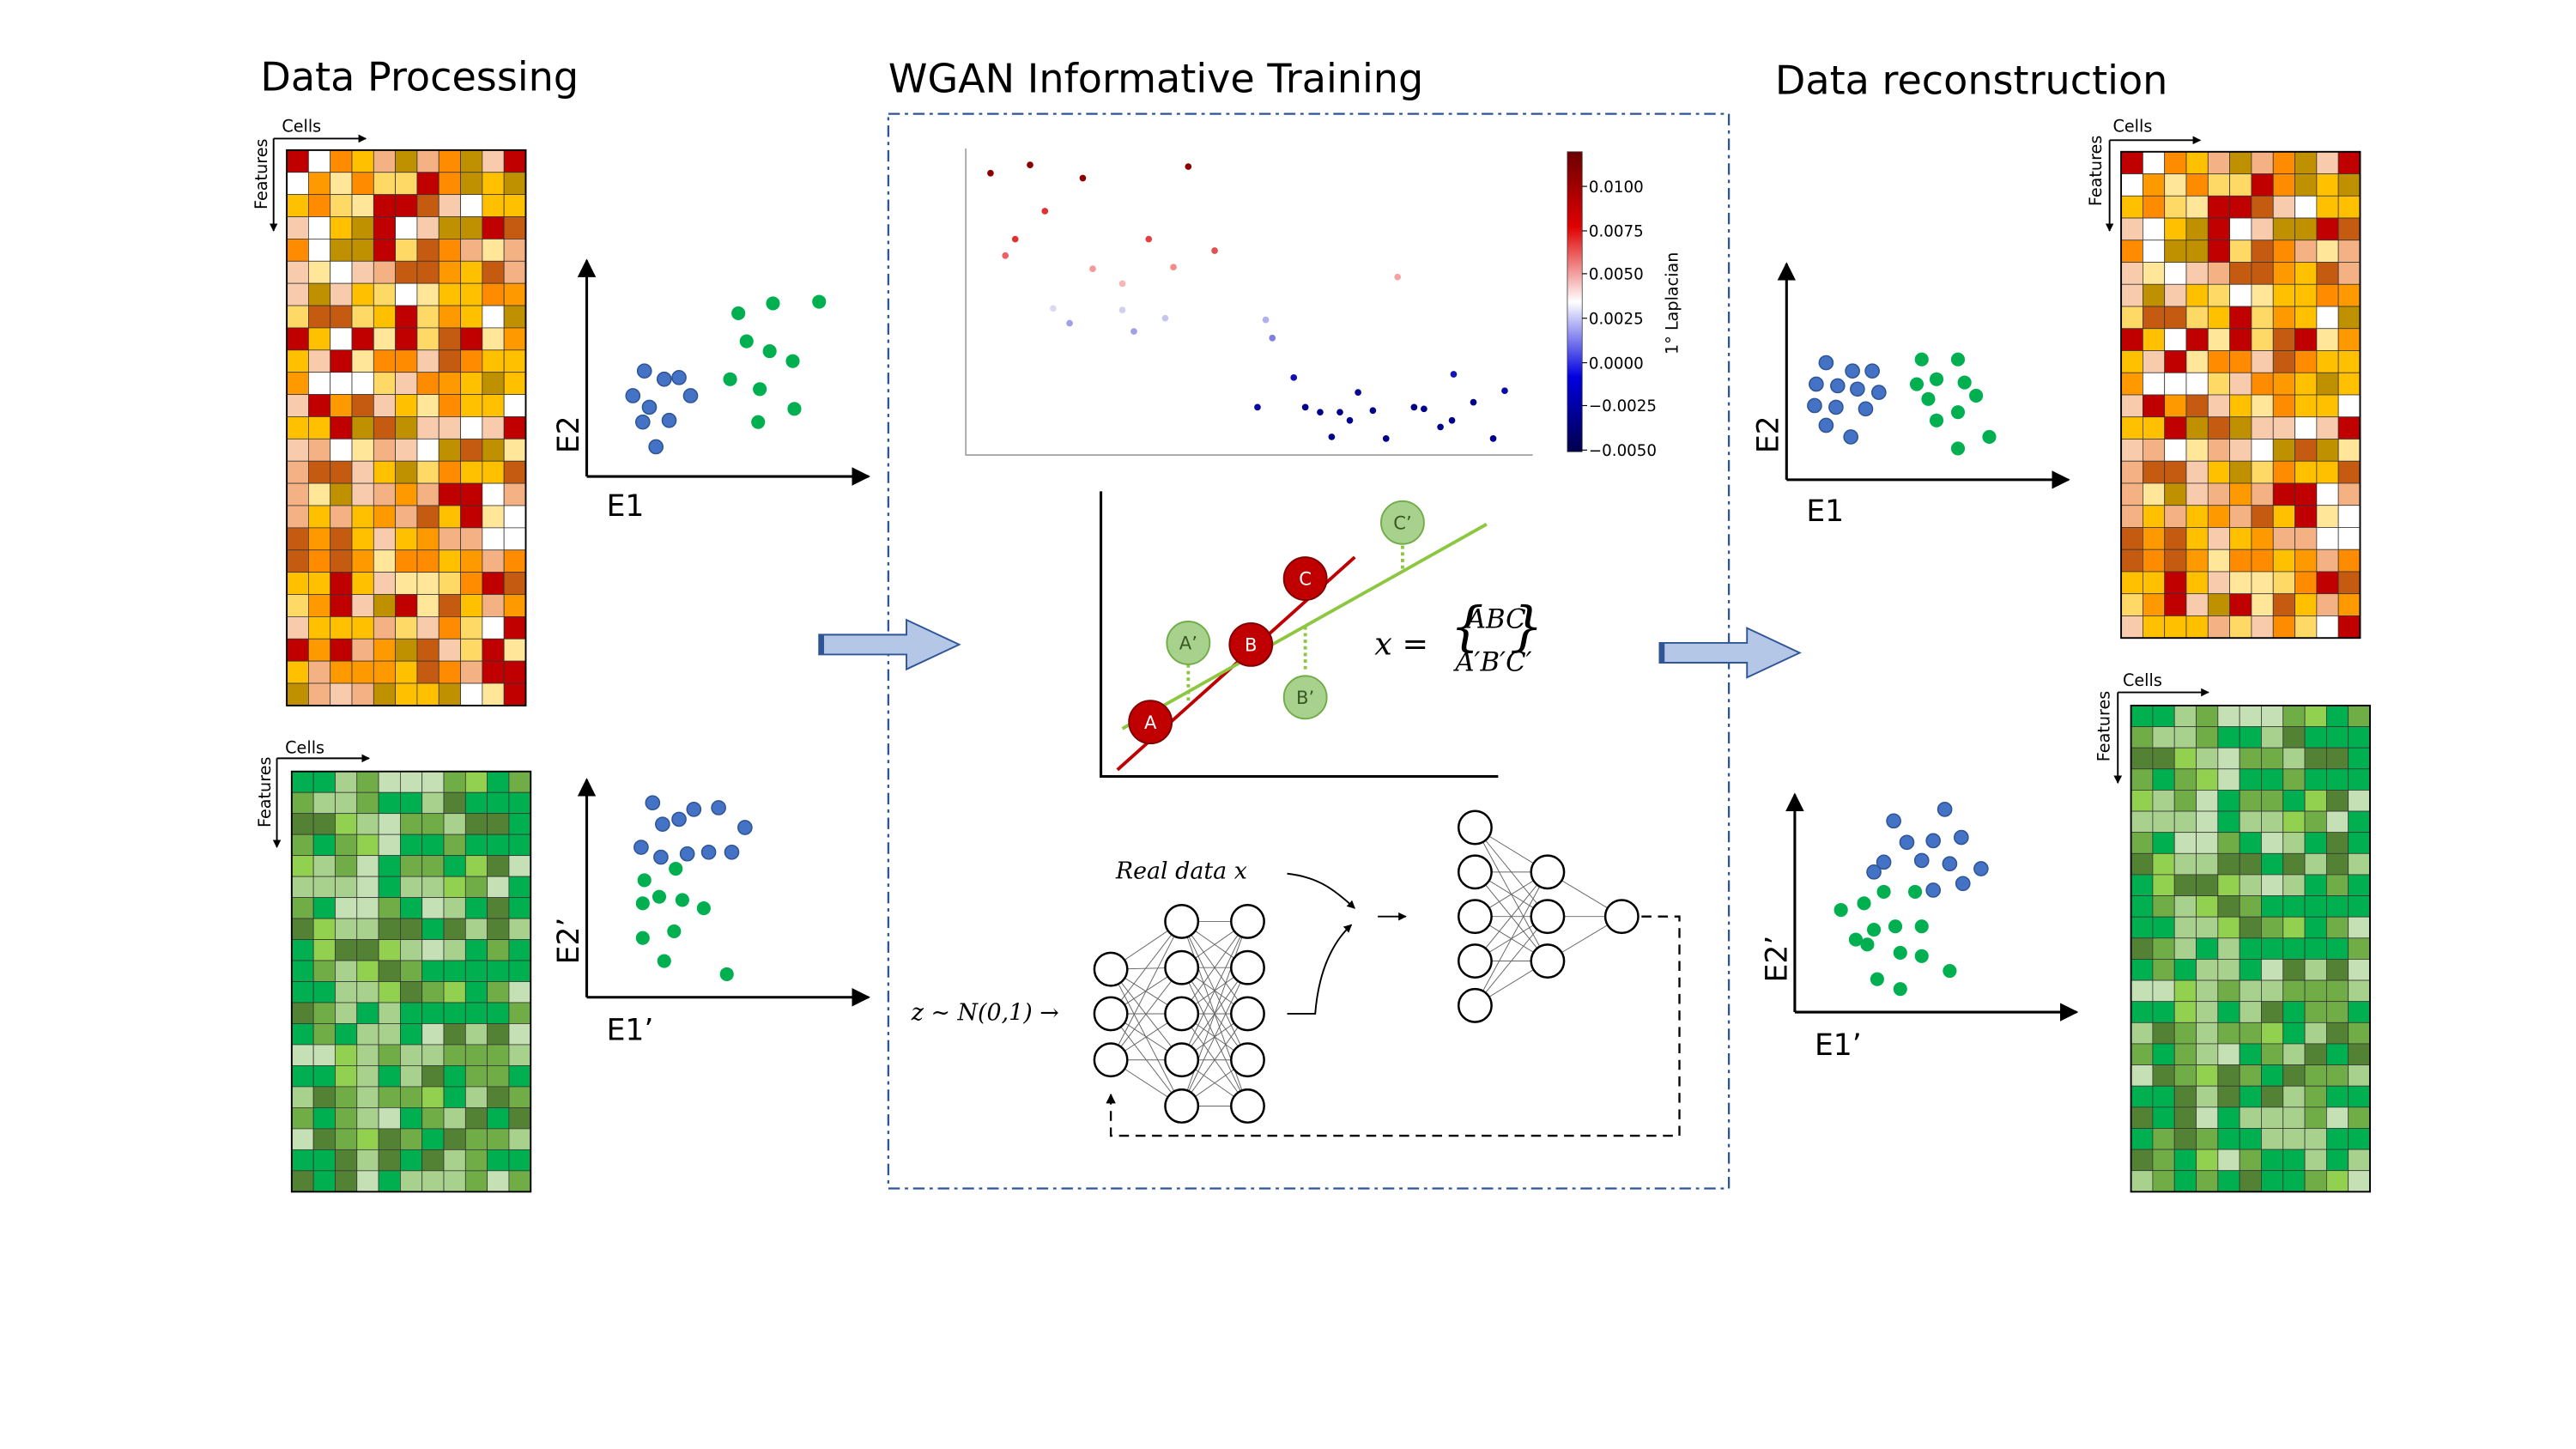 Image resolution: width=2576 pixels, height=1449 pixels. What do you see at coordinates (1971, 81) in the screenshot?
I see `title-data-reconstruction: Data reconstruction` at bounding box center [1971, 81].